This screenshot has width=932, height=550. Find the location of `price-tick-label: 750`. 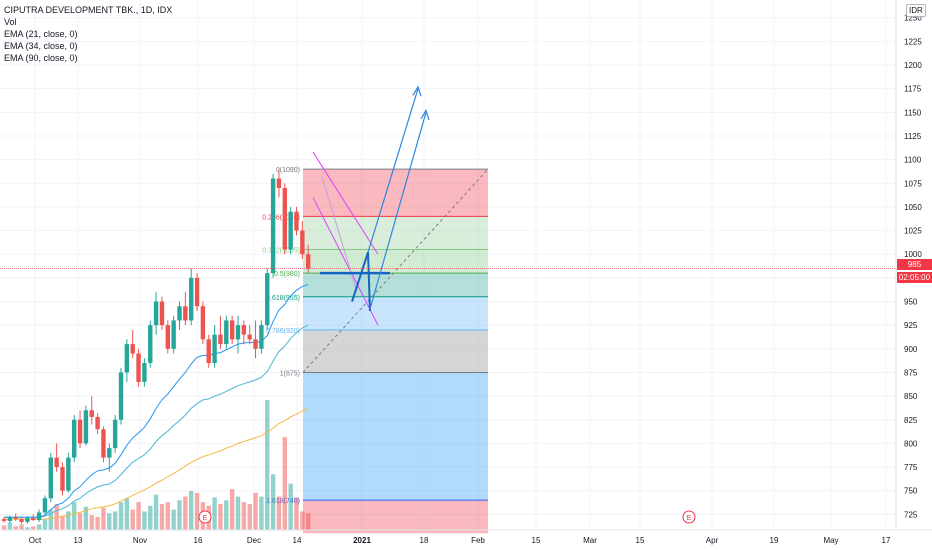

price-tick-label: 750 is located at coordinates (911, 491).